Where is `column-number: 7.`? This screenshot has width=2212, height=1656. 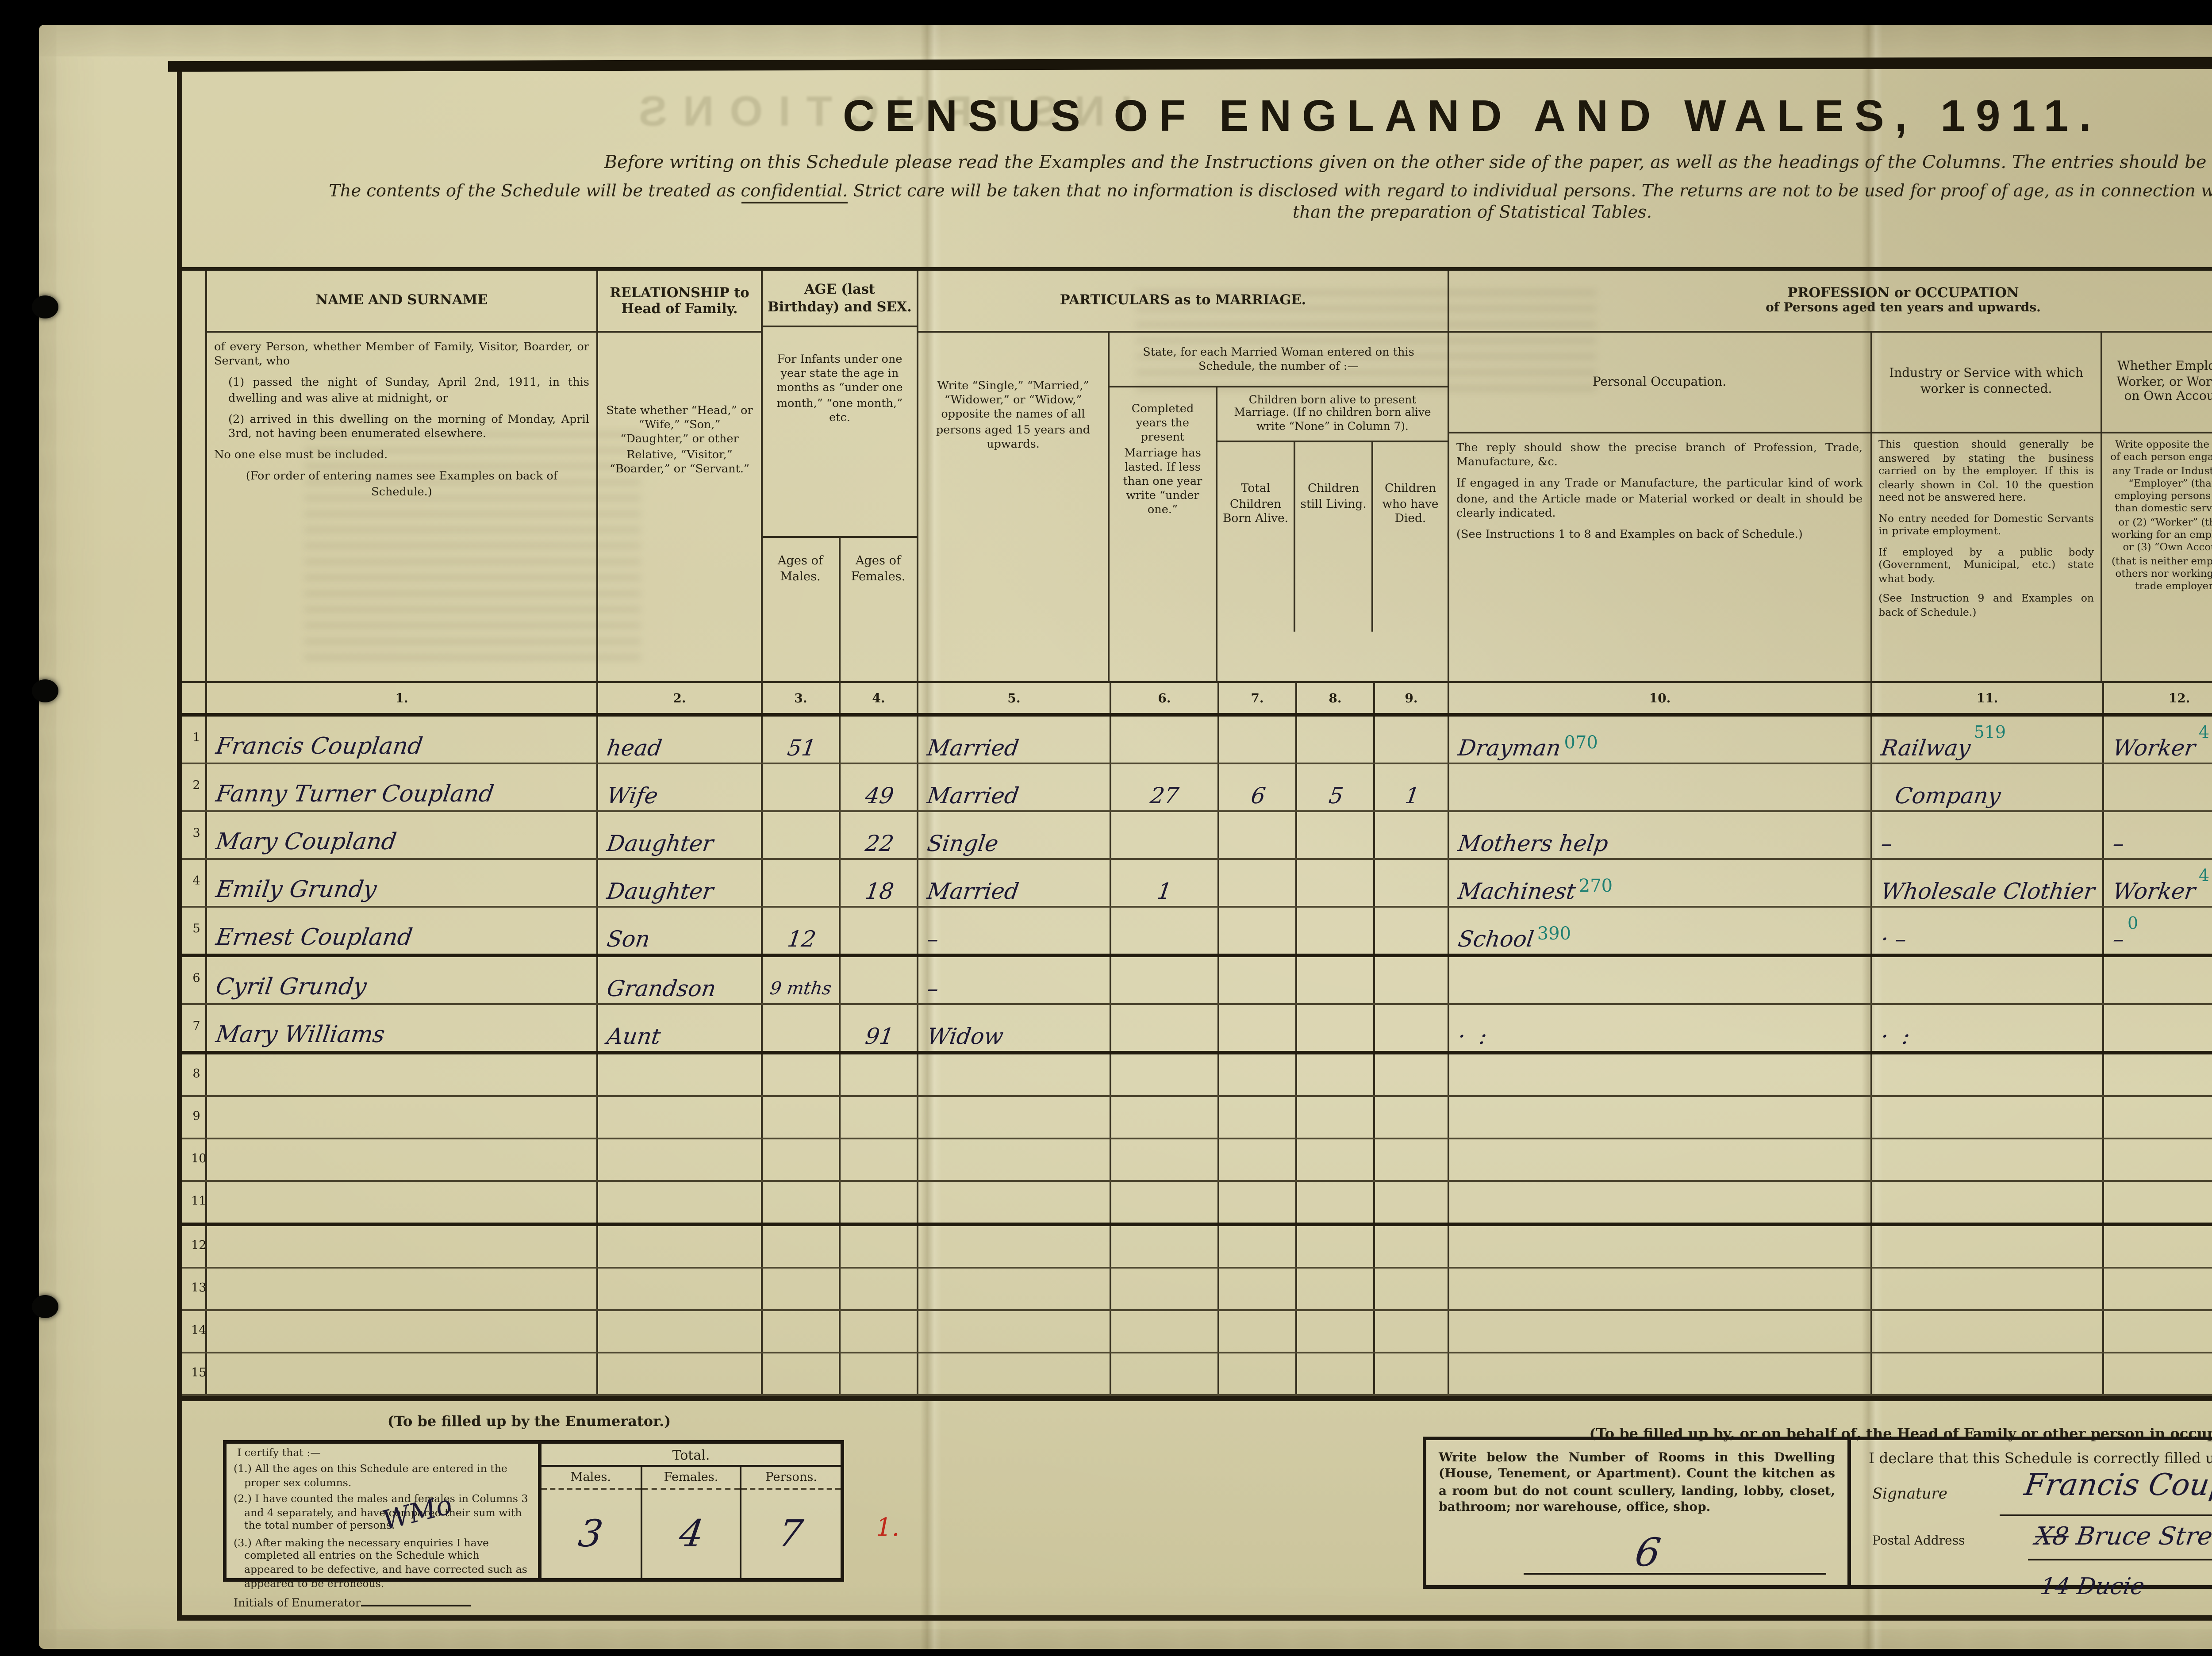
column-number: 7. is located at coordinates (1258, 698).